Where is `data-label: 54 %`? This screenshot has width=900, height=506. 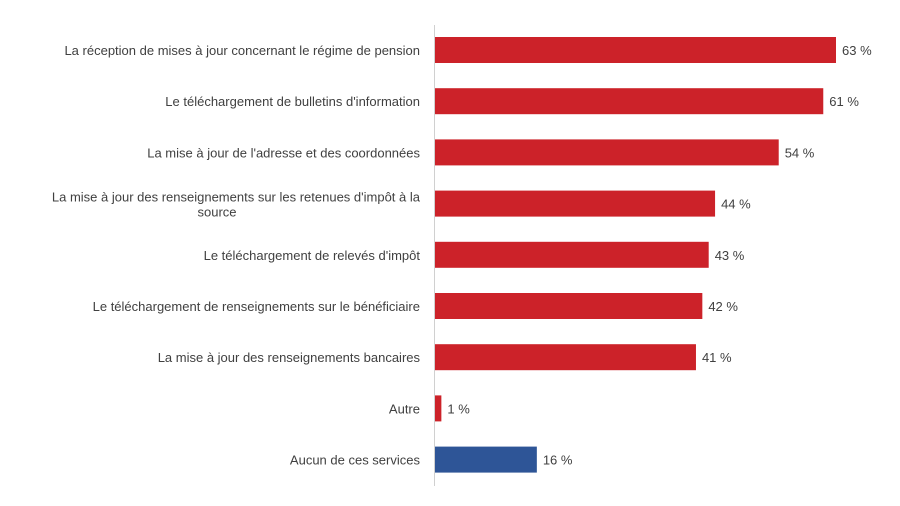 data-label: 54 % is located at coordinates (800, 152).